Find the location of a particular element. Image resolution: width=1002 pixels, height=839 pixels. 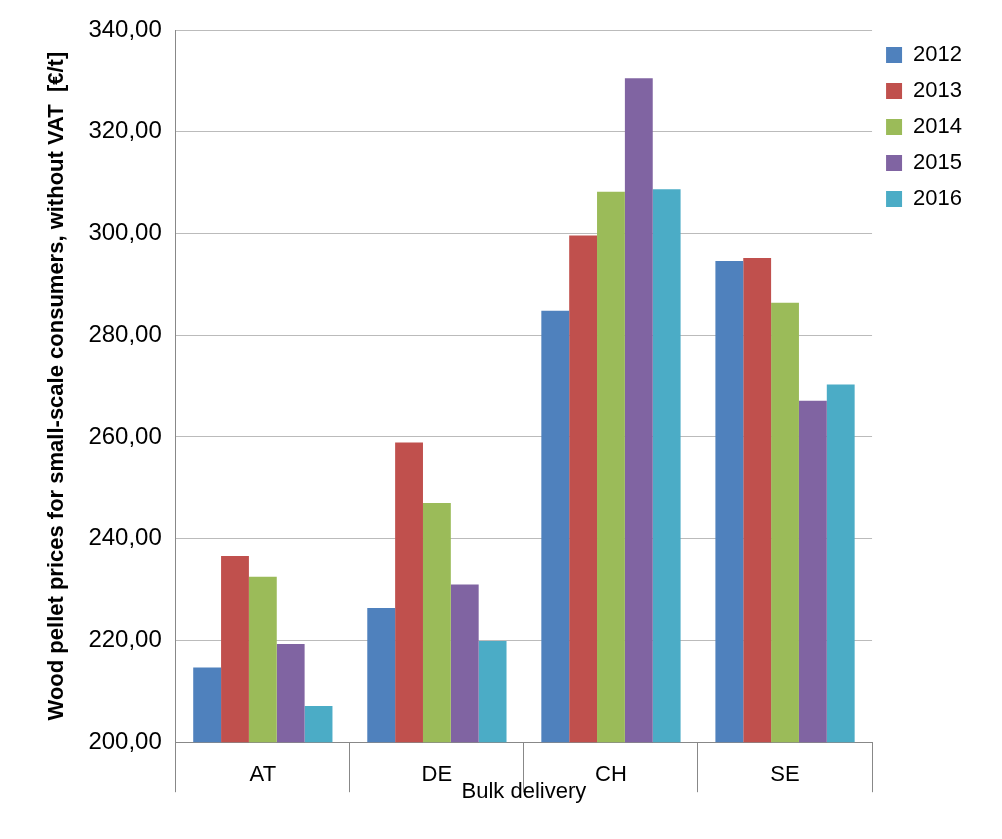

x-tick-label: AT is located at coordinates (263, 774).